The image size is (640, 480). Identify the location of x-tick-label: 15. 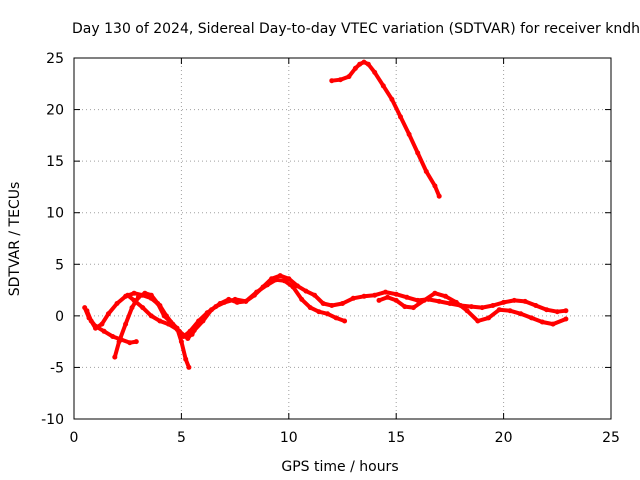
(396, 438).